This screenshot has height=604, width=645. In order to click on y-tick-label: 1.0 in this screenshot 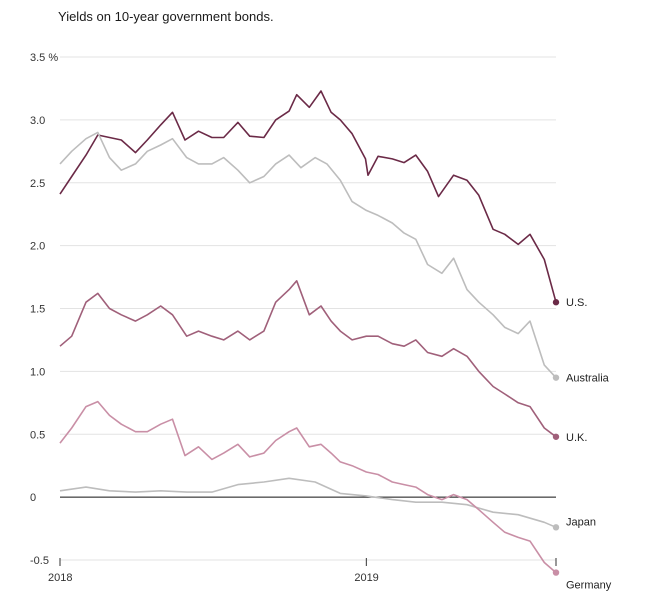, I will do `click(37, 372)`.